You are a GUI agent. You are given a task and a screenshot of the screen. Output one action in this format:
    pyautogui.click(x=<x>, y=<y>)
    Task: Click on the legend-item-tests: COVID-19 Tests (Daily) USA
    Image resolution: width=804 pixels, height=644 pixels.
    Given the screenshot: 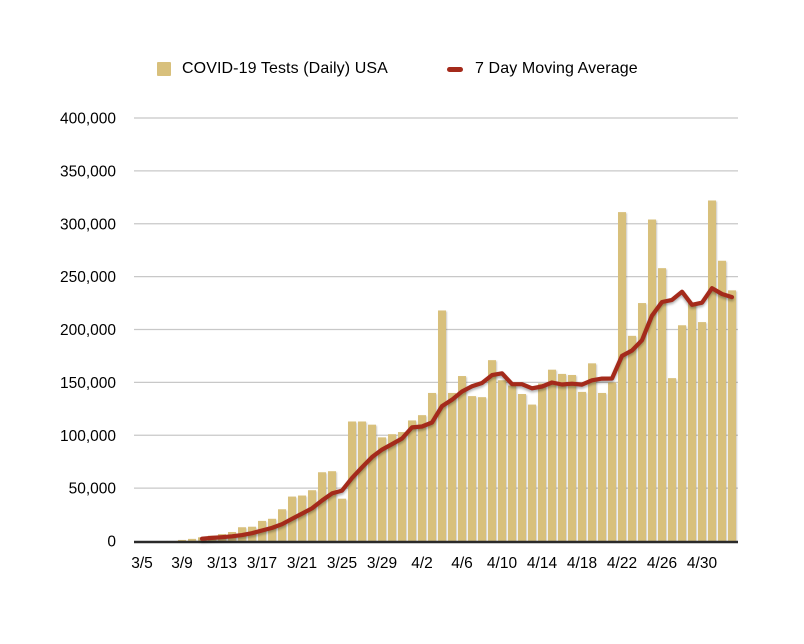 What is the action you would take?
    pyautogui.click(x=272, y=69)
    